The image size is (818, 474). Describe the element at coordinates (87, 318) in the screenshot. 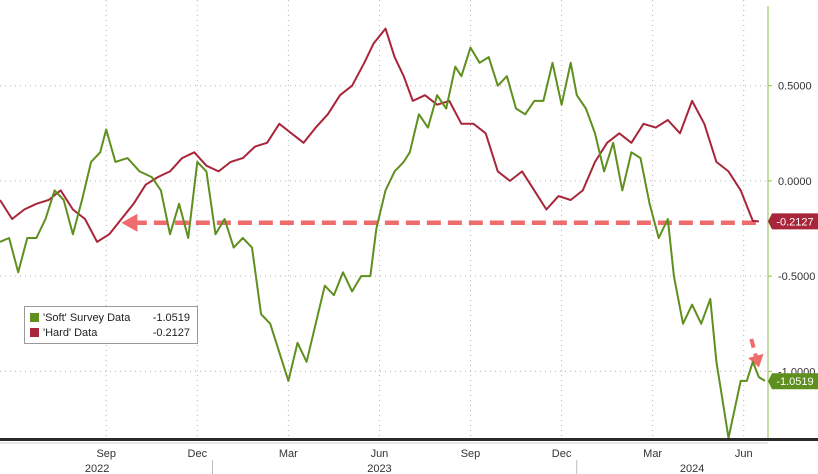

I see `legend-label-soft: 'Soft' Survey Data` at that location.